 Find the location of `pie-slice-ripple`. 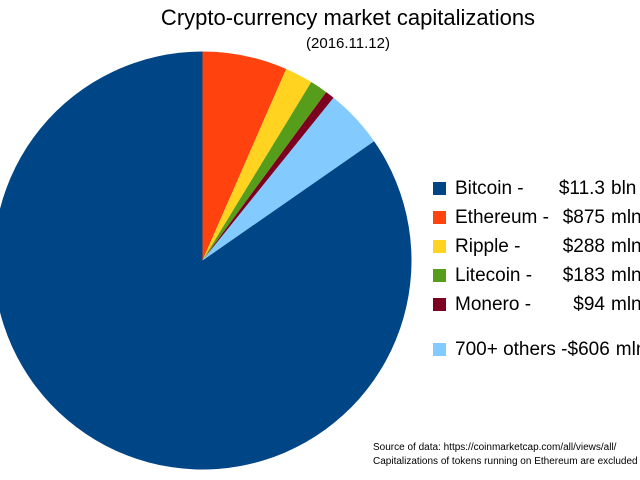

pie-slice-ripple is located at coordinates (257, 164).